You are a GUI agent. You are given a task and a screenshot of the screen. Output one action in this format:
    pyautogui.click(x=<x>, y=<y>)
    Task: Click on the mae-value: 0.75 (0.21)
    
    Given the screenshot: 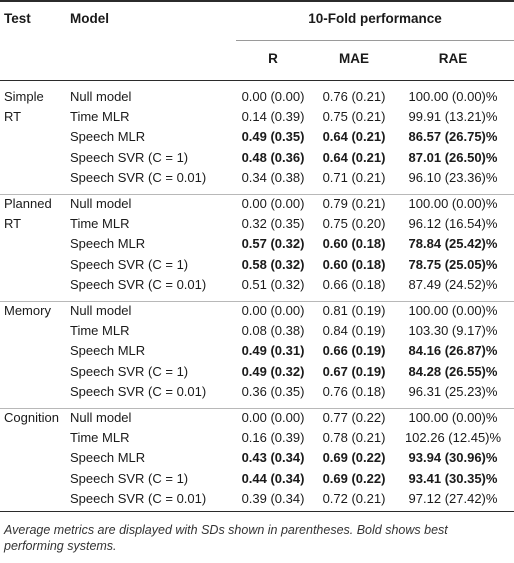 What is the action you would take?
    pyautogui.click(x=354, y=117)
    